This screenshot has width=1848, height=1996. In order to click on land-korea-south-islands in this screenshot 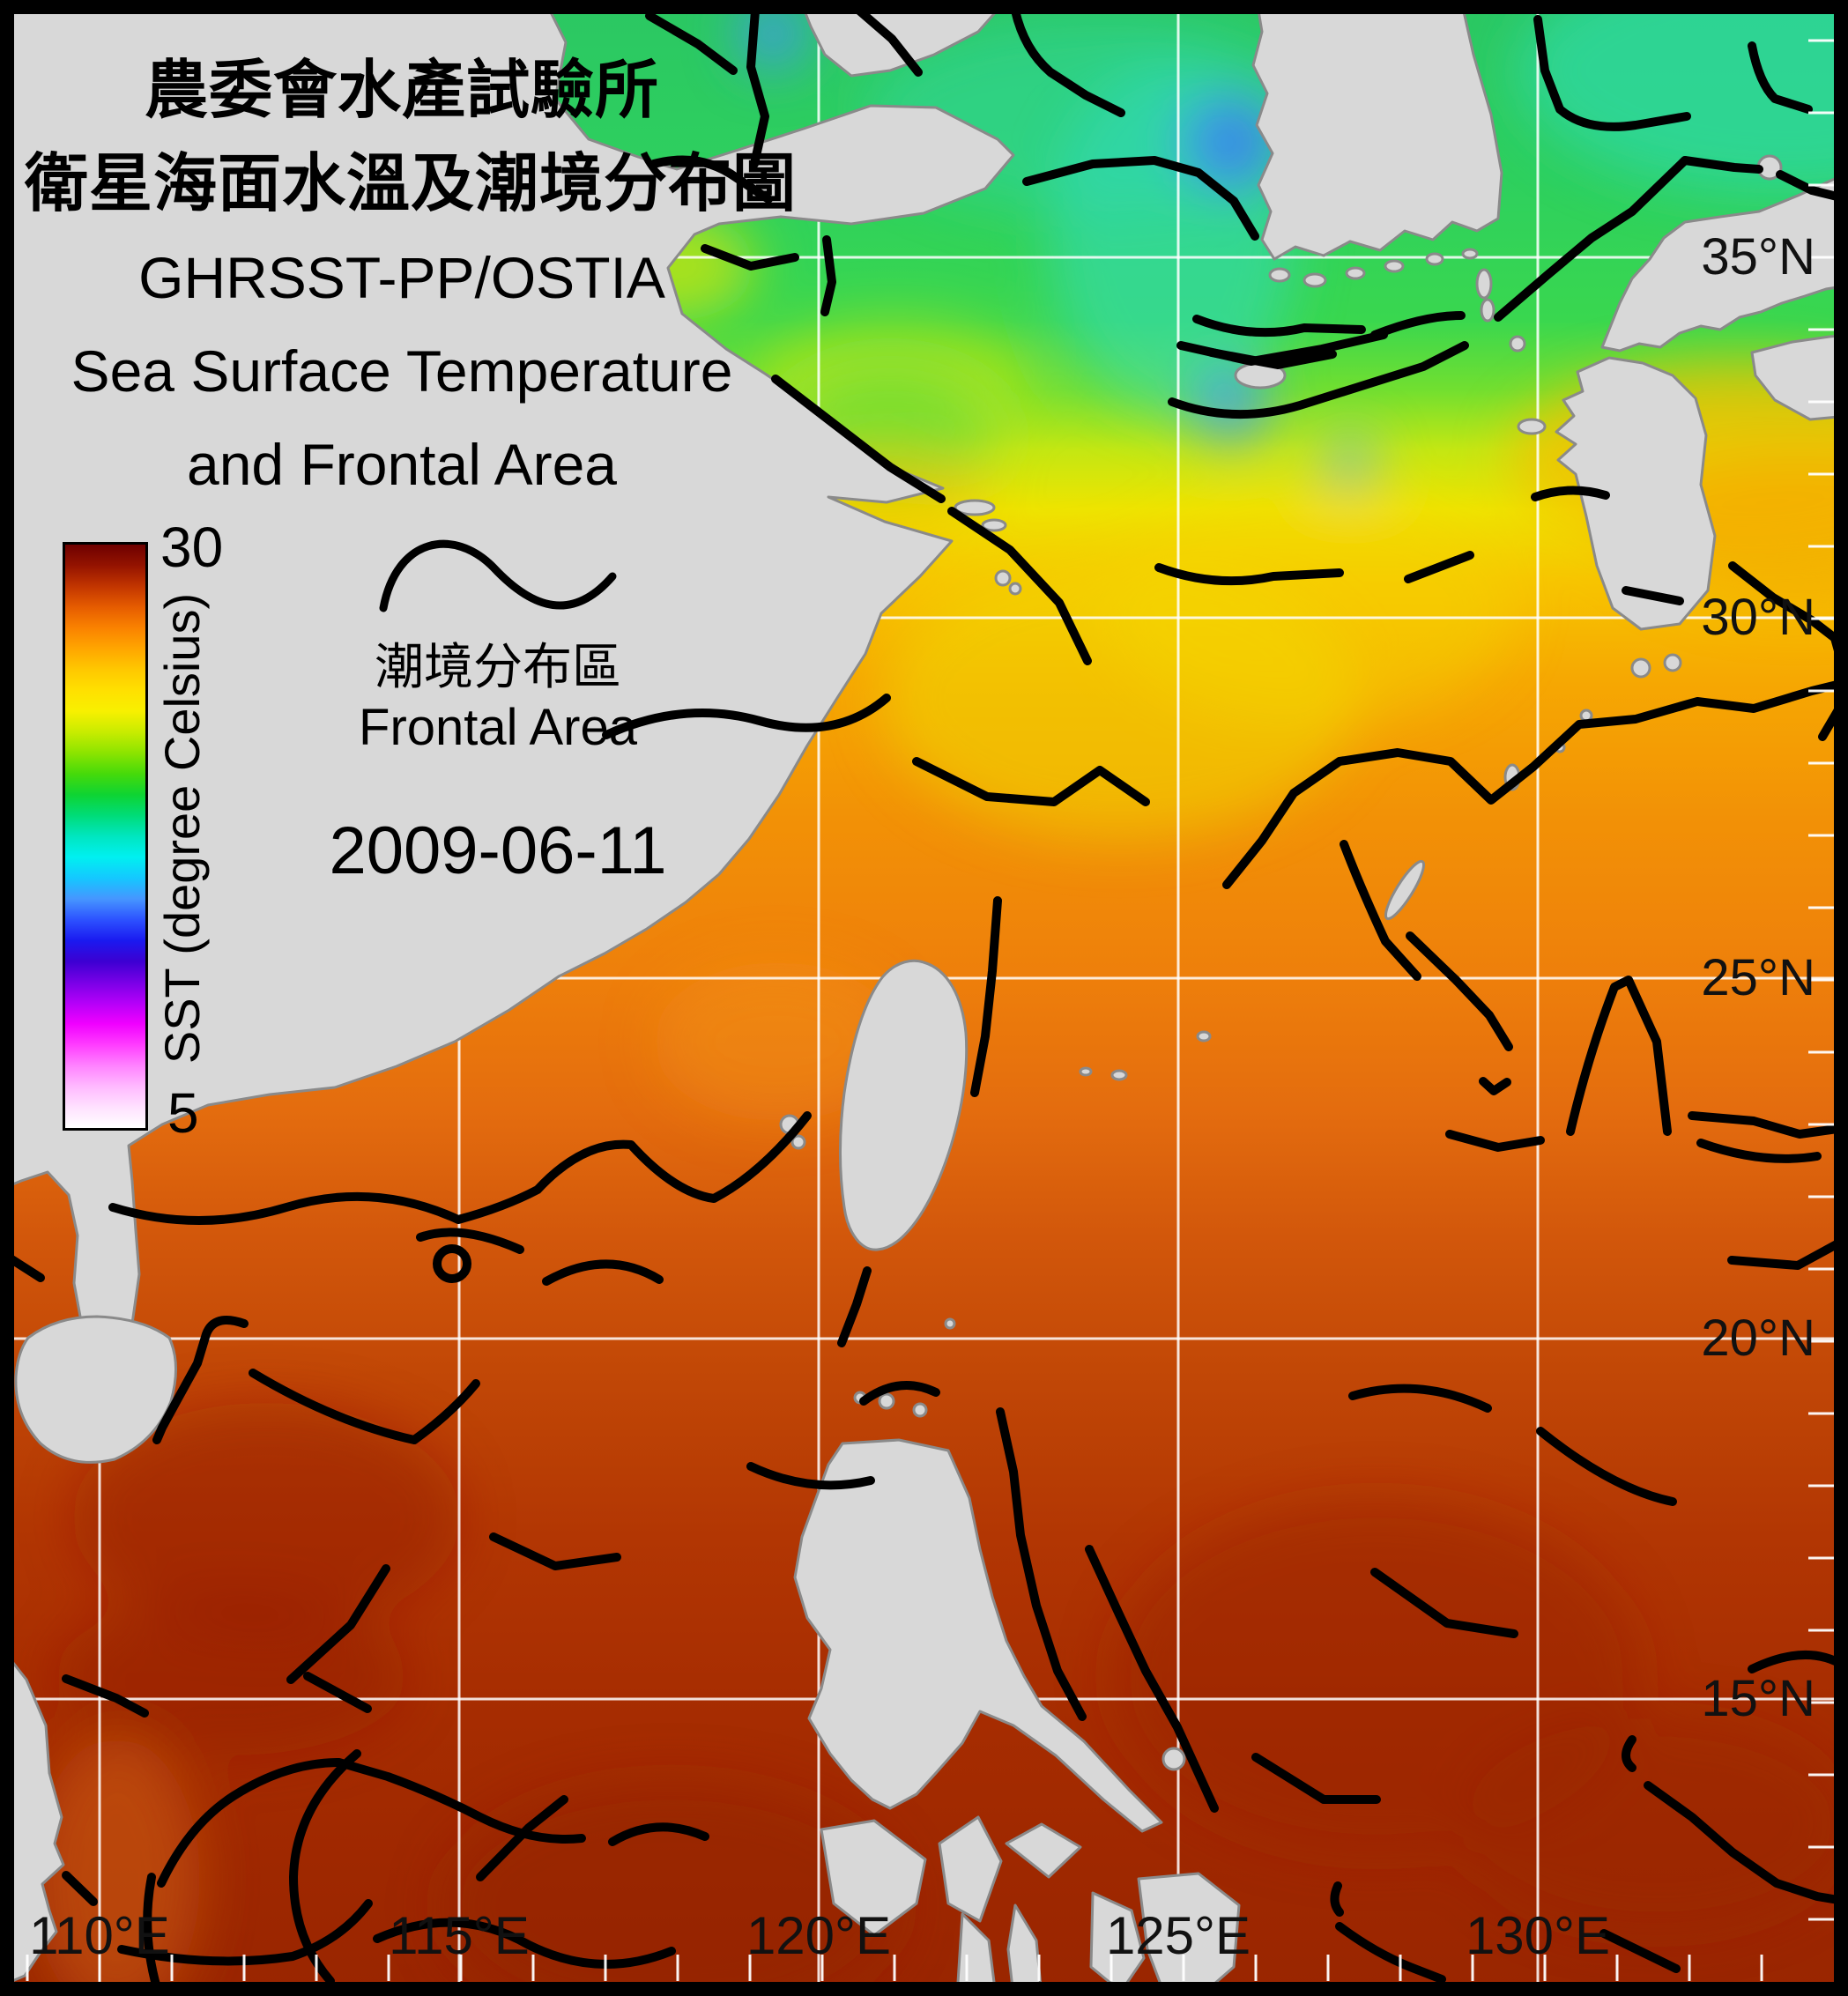, I will do `click(1373, 268)`.